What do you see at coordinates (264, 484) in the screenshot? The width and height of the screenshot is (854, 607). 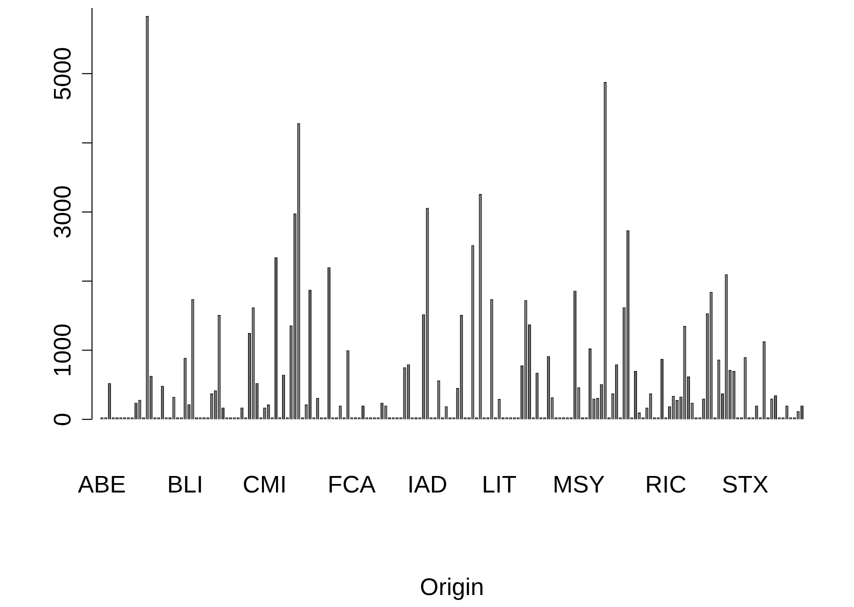 I see `x-tick-label: CMI` at bounding box center [264, 484].